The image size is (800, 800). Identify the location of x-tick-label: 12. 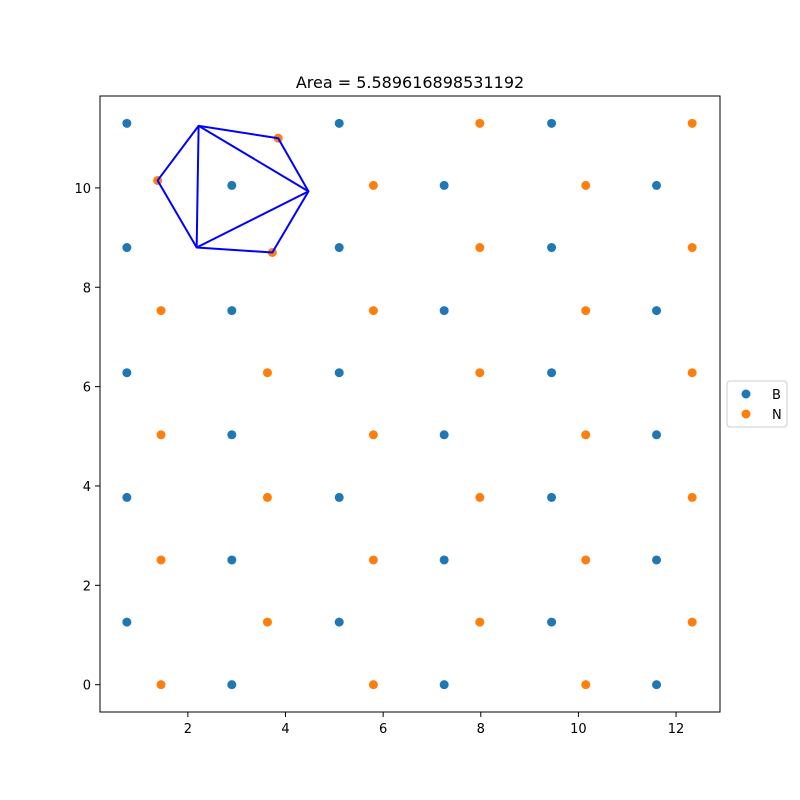
(676, 729).